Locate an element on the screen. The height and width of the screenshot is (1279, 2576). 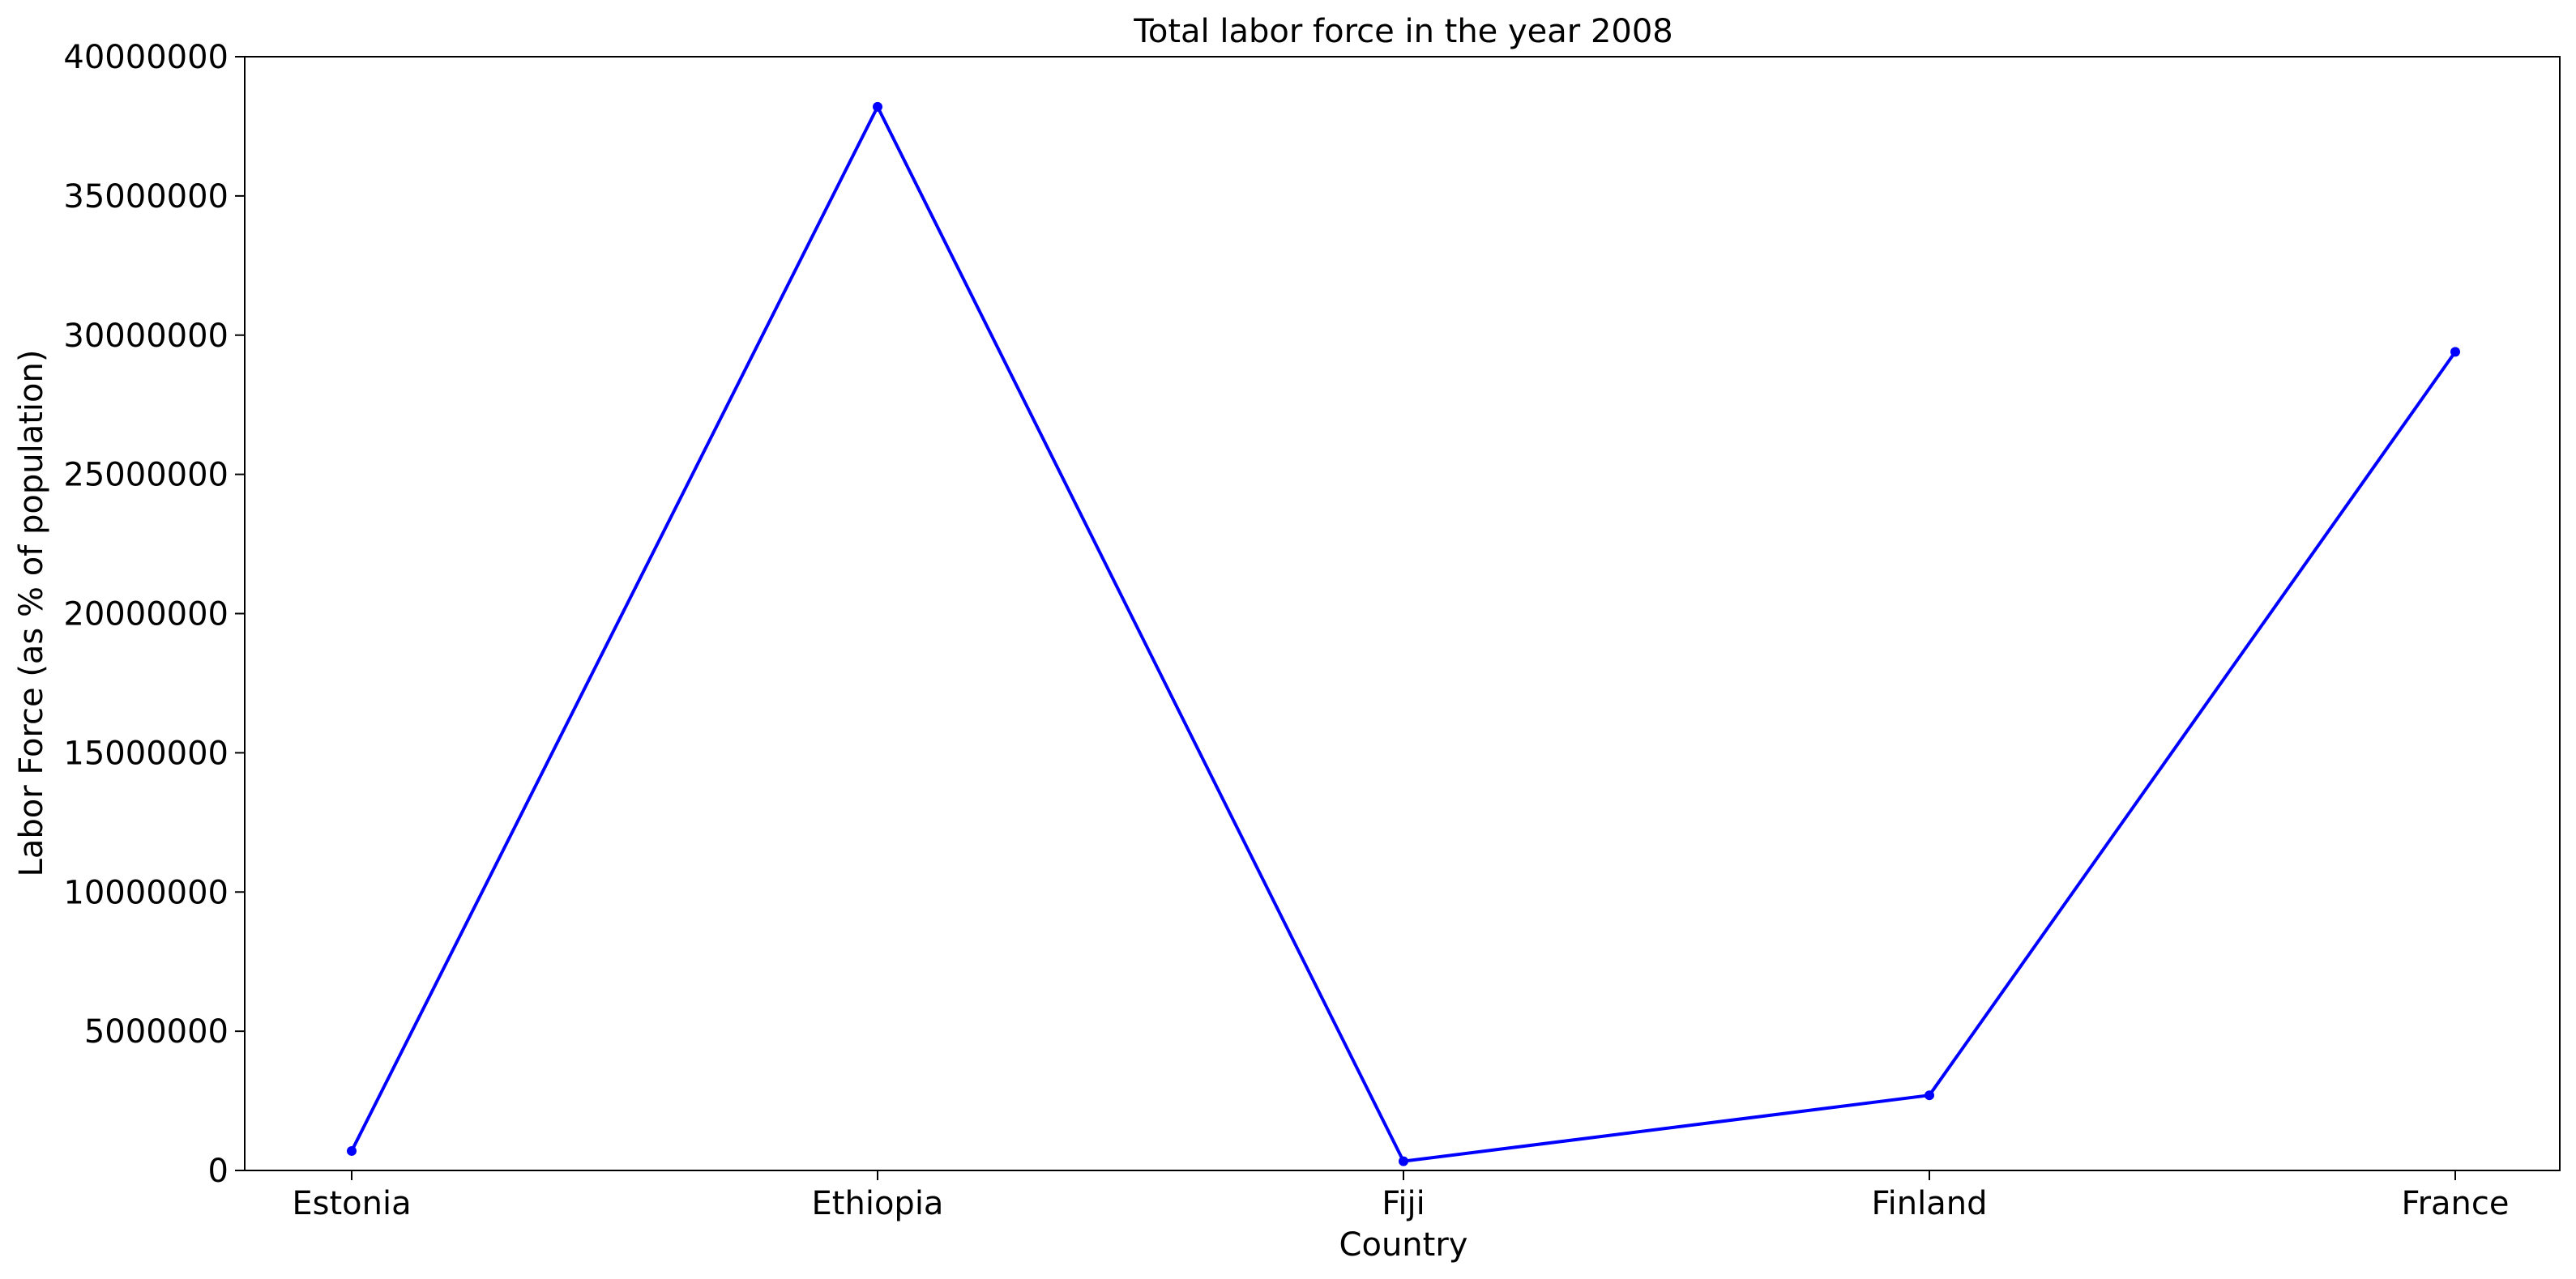
y-tick-label: 20000000 is located at coordinates (146, 614).